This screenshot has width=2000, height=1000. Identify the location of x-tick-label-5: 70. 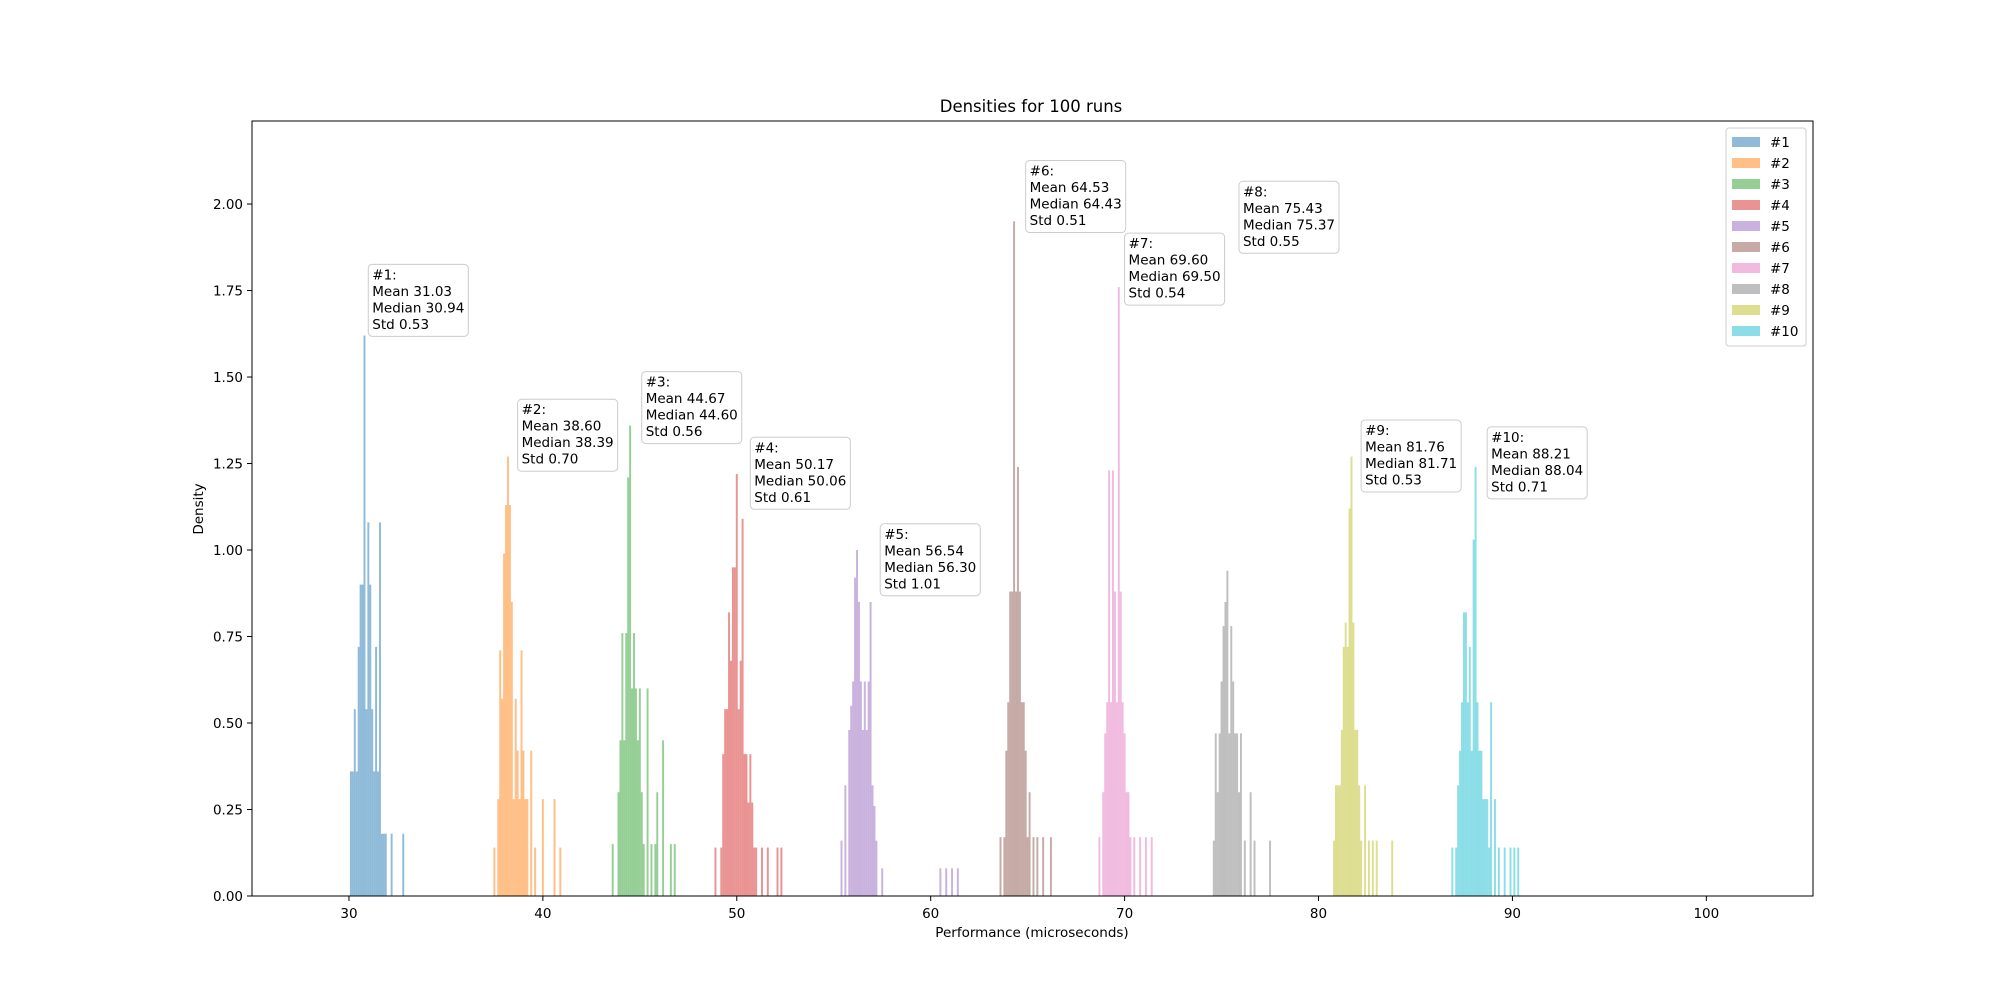
(1124, 914).